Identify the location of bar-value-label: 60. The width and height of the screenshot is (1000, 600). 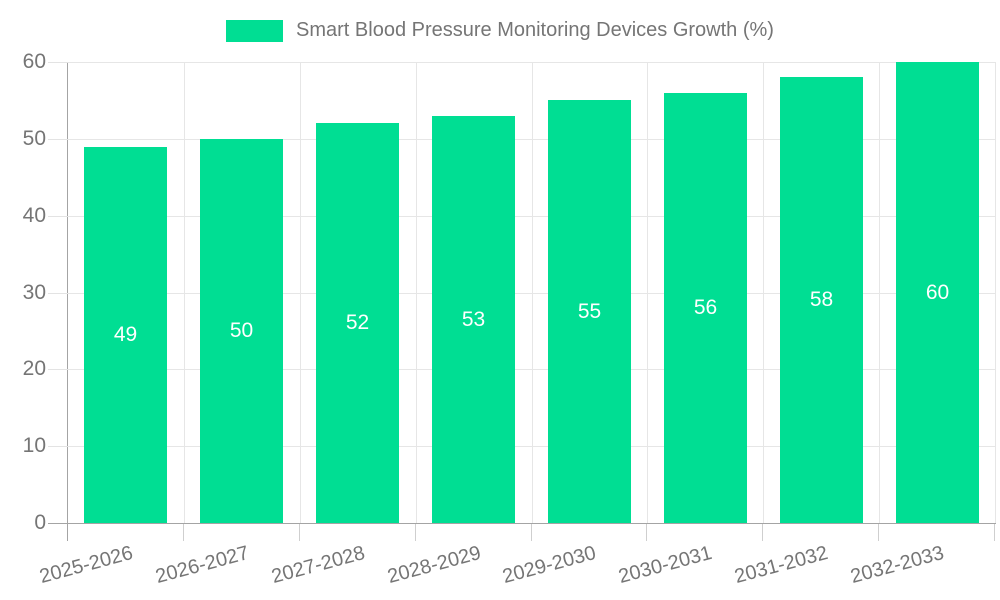
(937, 292).